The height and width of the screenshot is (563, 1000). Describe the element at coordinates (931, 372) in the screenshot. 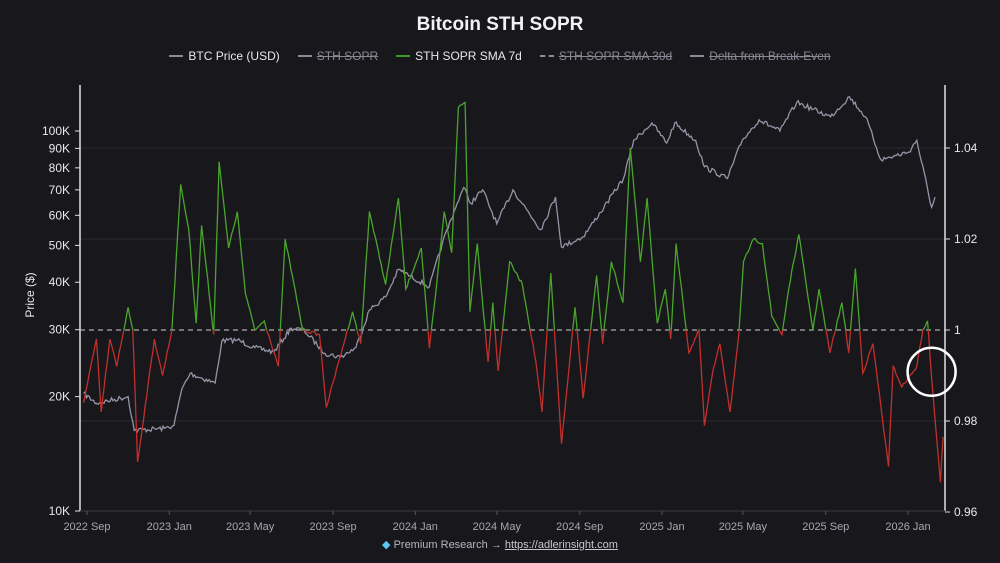

I see `highlight-circle` at that location.